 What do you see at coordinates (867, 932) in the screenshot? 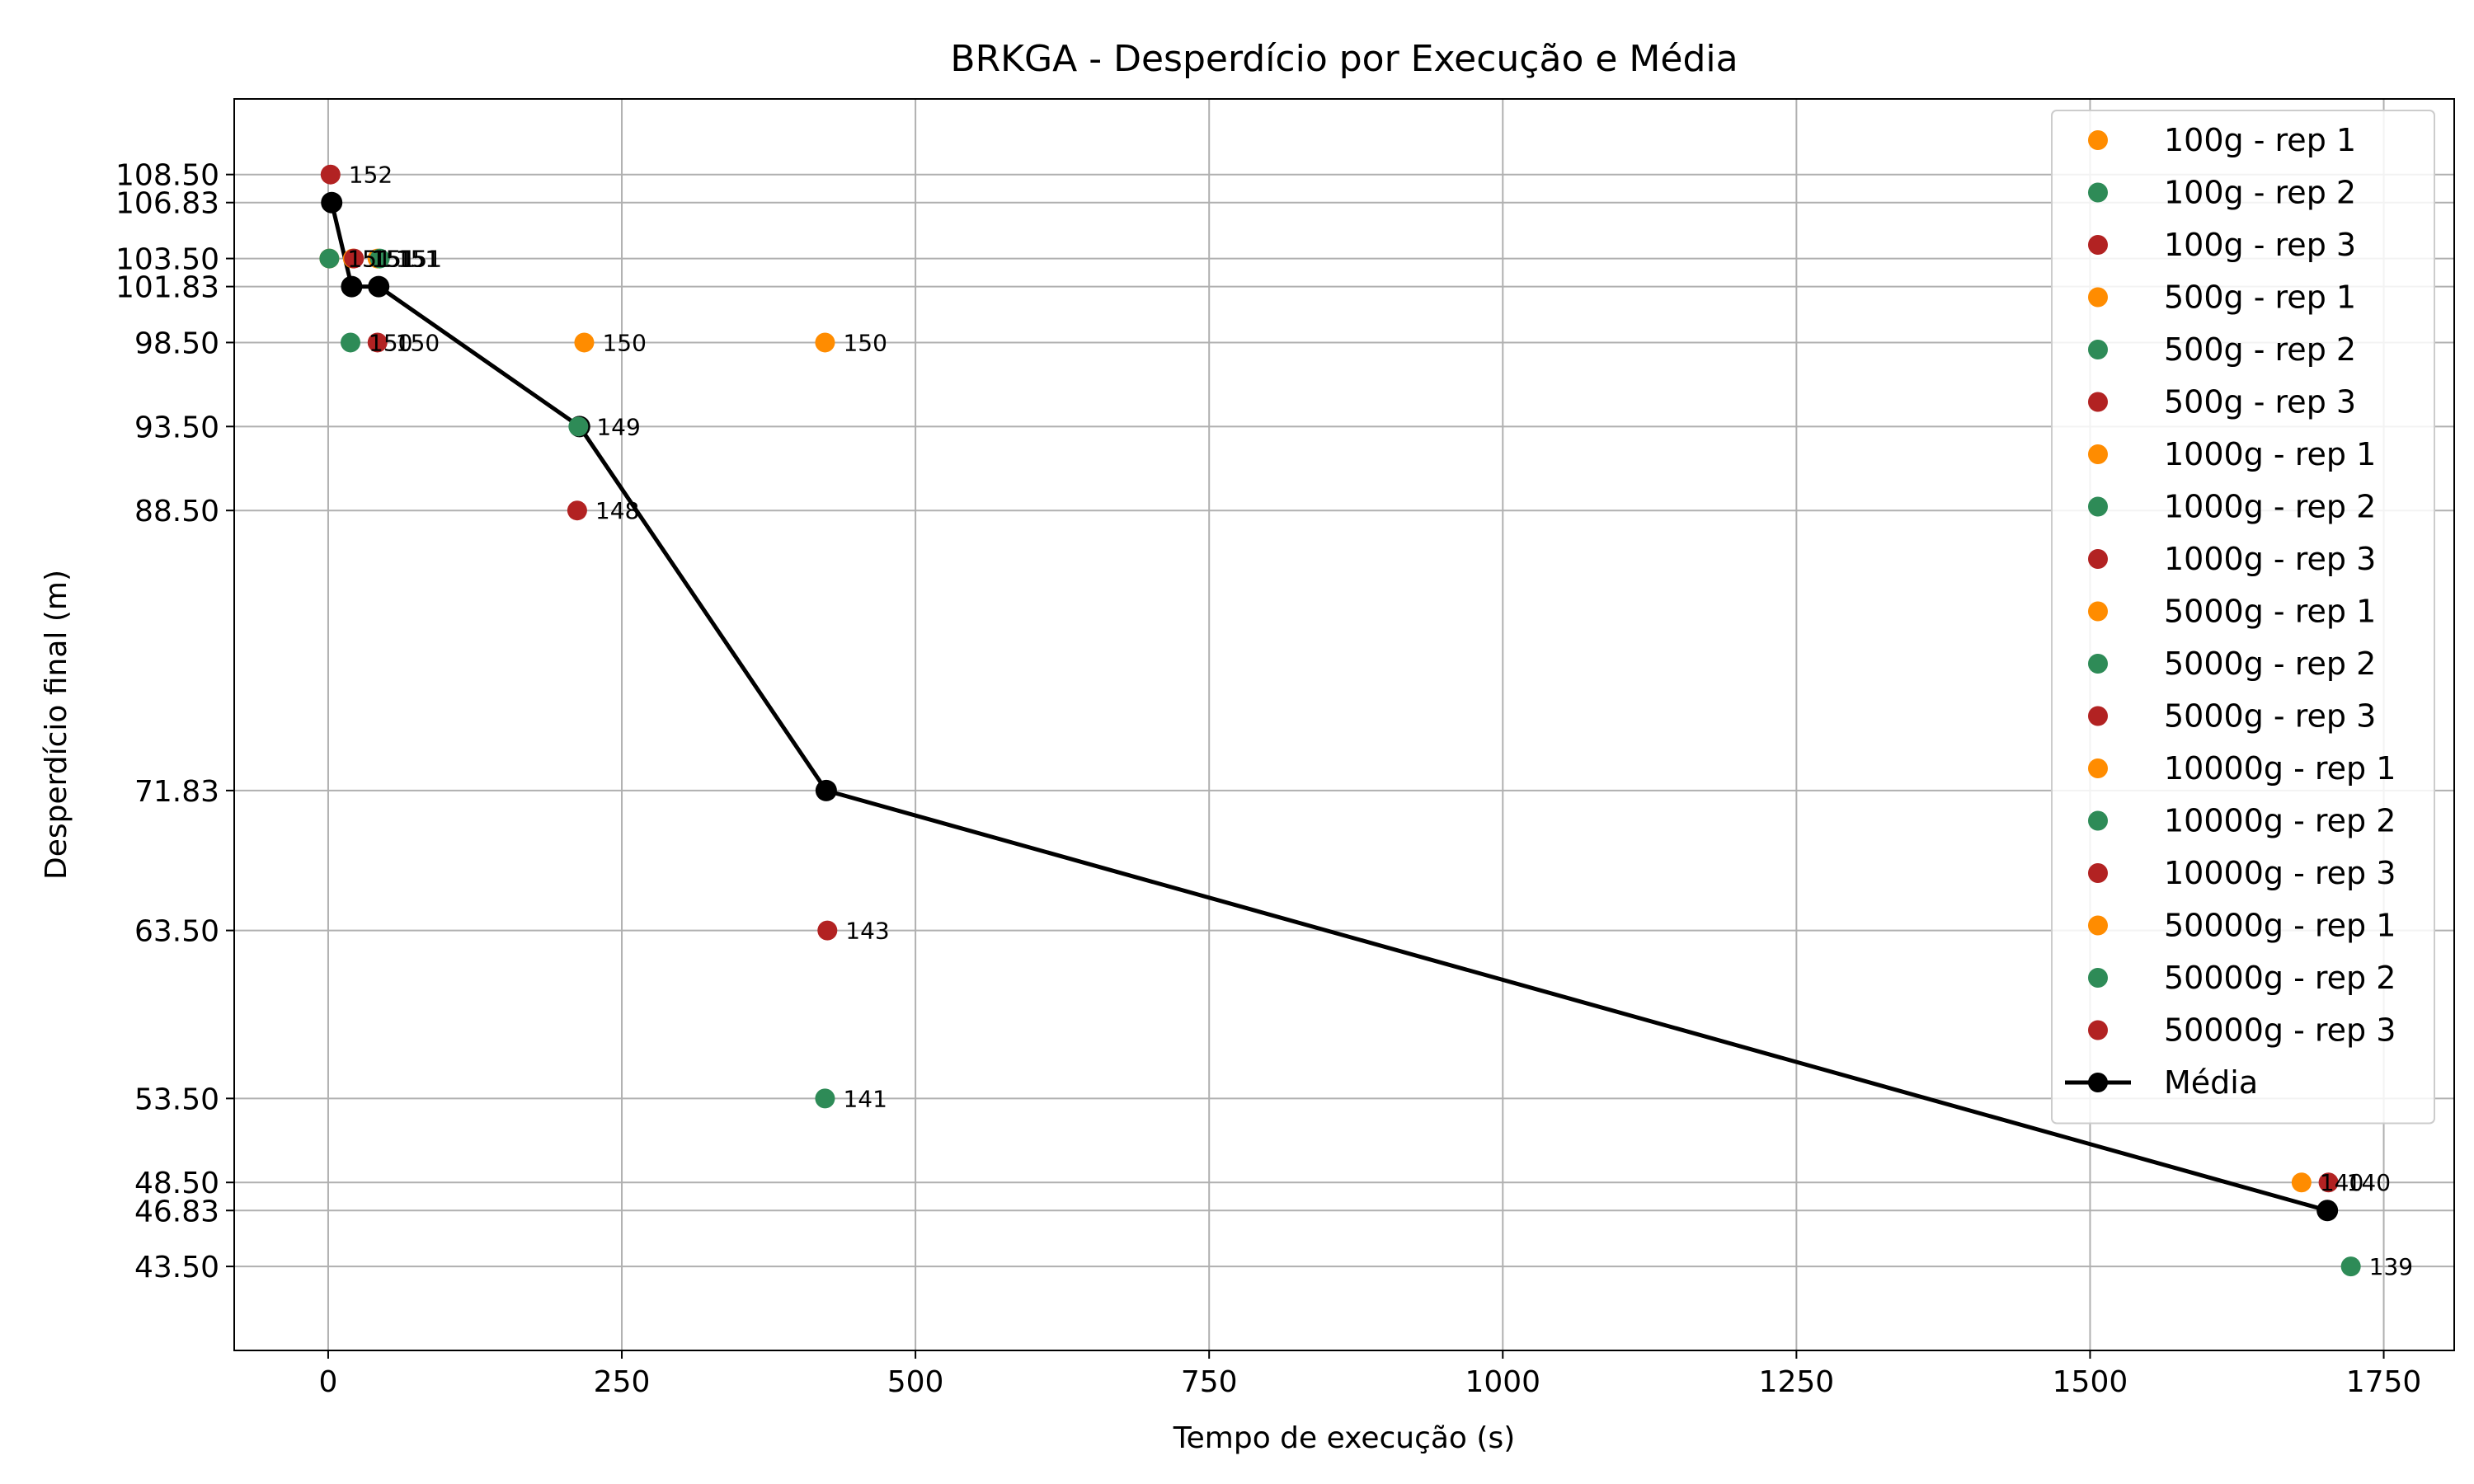
I see `data-point-label: 143` at bounding box center [867, 932].